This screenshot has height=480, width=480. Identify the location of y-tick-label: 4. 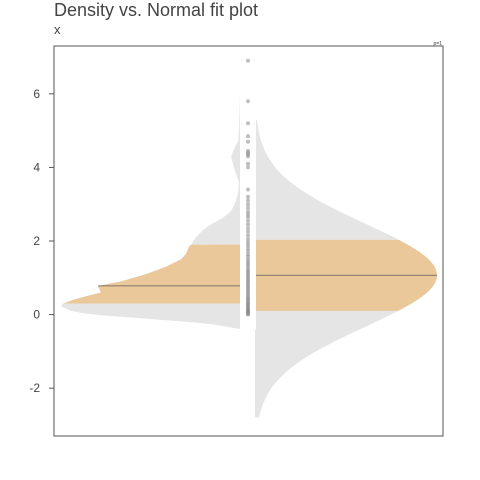
(36, 167).